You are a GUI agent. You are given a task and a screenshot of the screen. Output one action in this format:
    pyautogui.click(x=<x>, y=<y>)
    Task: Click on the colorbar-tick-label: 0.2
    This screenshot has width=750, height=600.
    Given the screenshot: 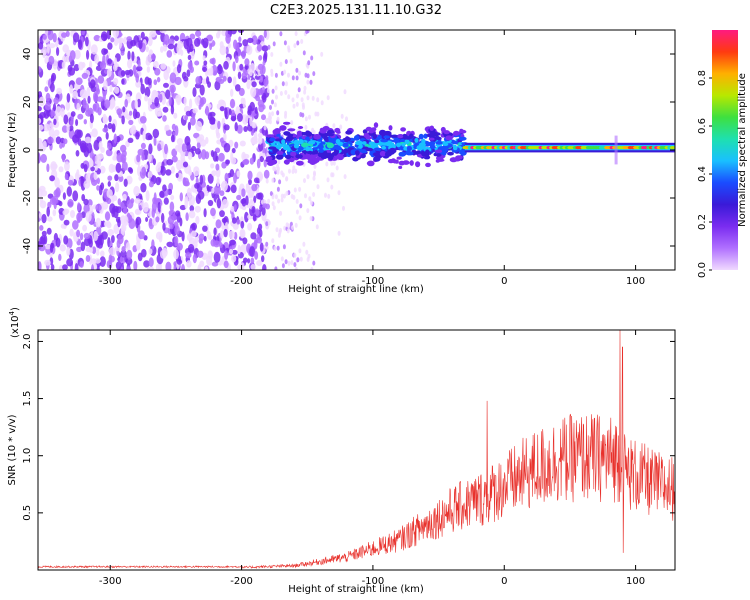 What is the action you would take?
    pyautogui.click(x=702, y=222)
    